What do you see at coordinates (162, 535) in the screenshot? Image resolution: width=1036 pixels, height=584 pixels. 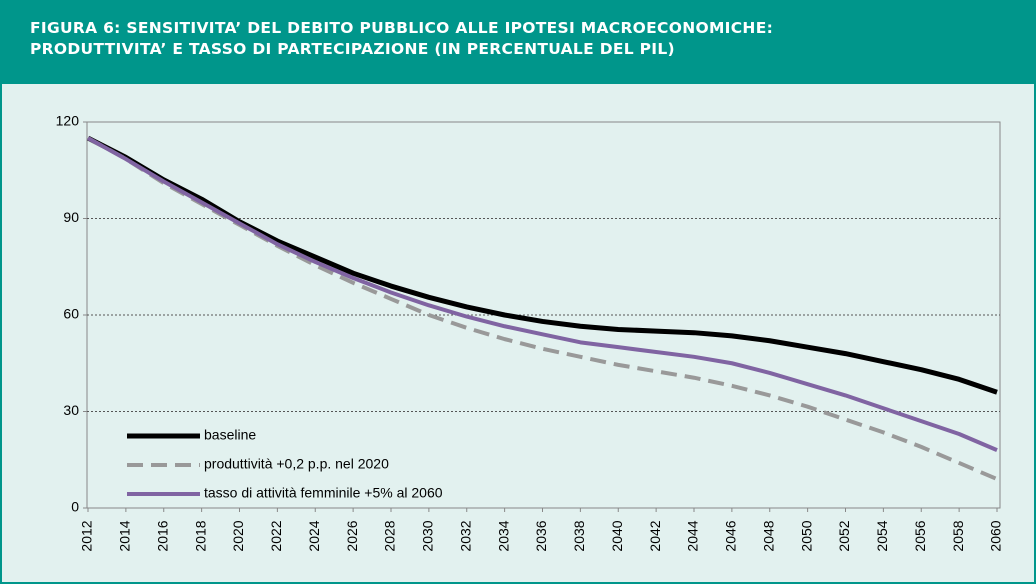 I see `x-tick-label: 2016` at bounding box center [162, 535].